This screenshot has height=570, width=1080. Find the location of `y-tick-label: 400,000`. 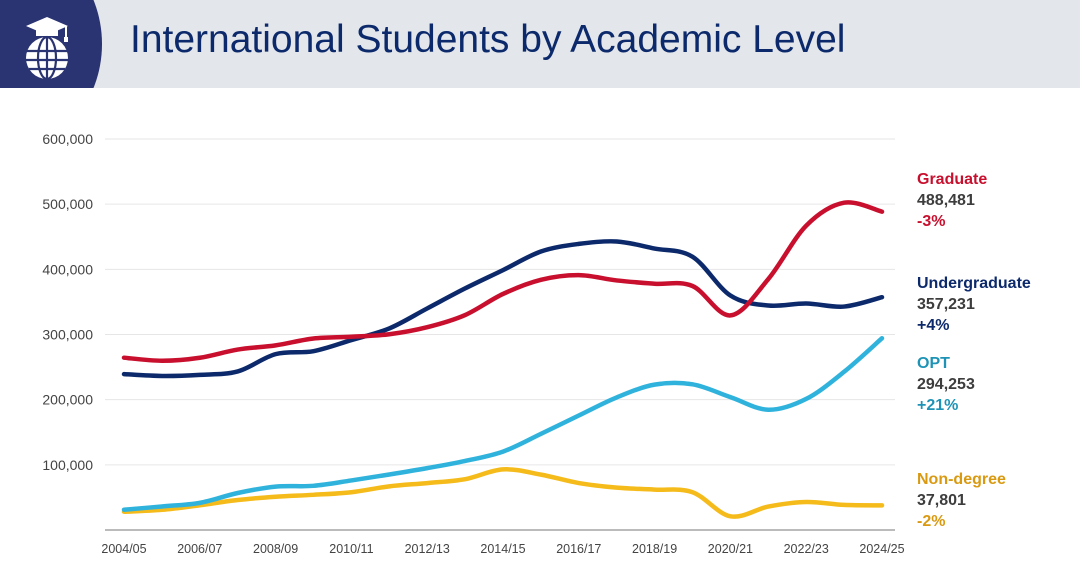

y-tick-label: 400,000 is located at coordinates (67, 269).